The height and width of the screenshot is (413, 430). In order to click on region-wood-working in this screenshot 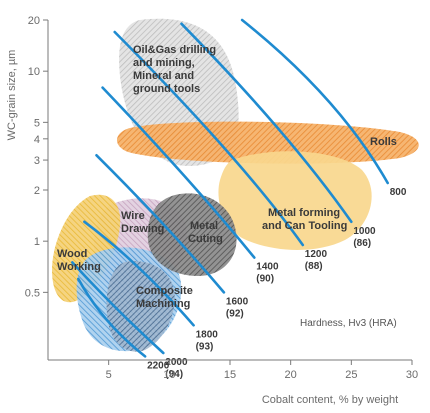, I will do `click(86, 248)`.